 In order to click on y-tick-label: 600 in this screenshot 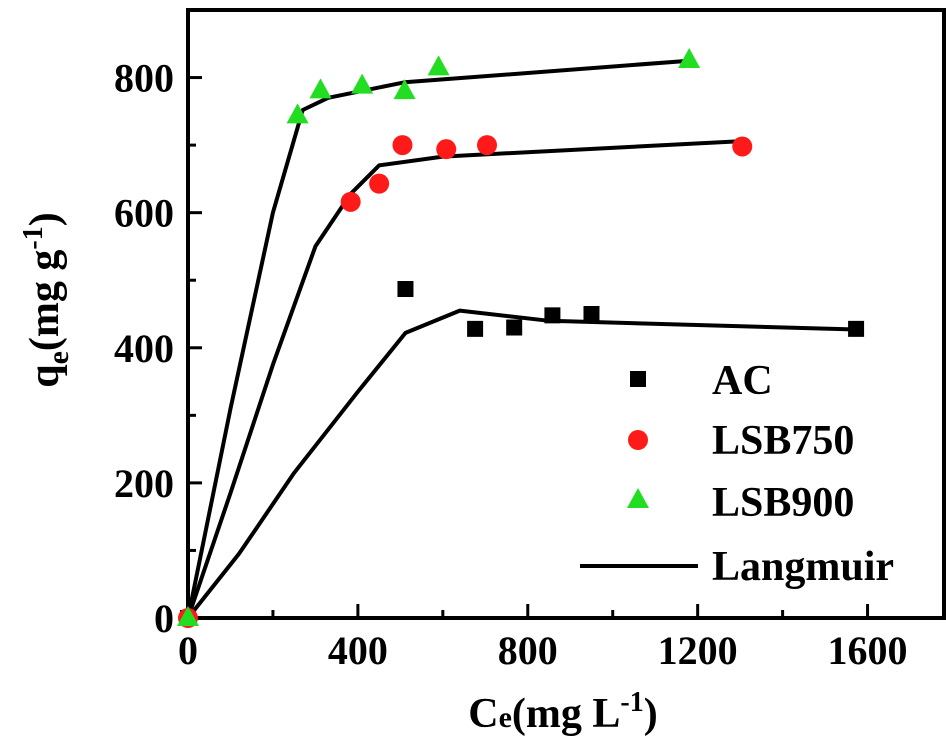, I will do `click(144, 213)`.